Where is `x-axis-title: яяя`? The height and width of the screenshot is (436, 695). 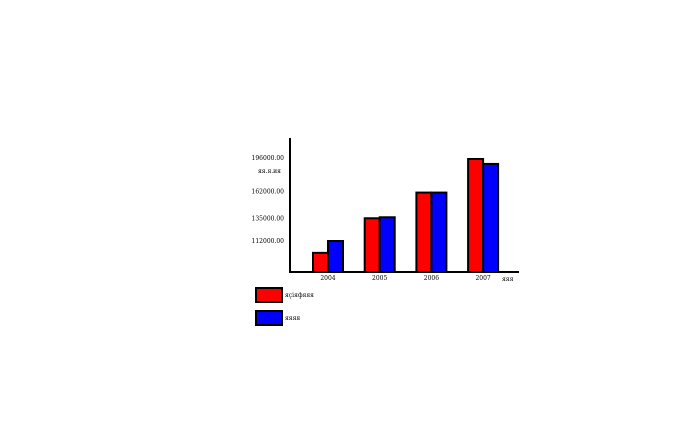
x-axis-title: яяя is located at coordinates (508, 279).